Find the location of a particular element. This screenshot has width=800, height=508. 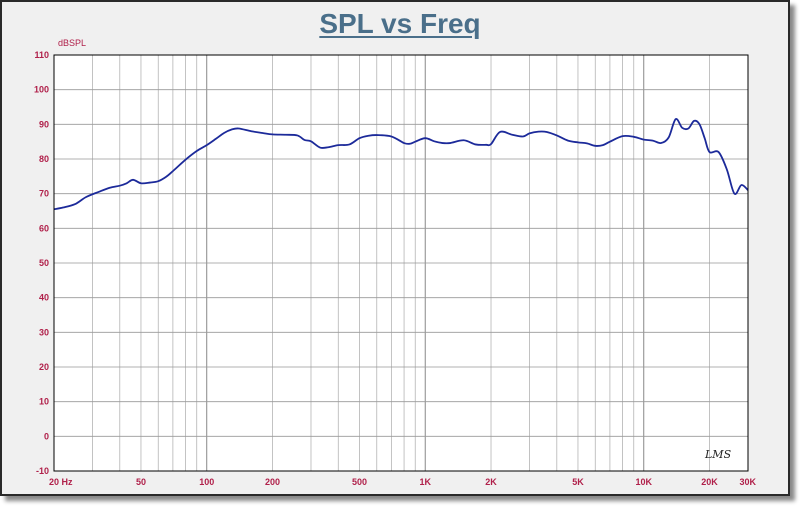

x-tick-label: 20 Hz is located at coordinates (61, 482).